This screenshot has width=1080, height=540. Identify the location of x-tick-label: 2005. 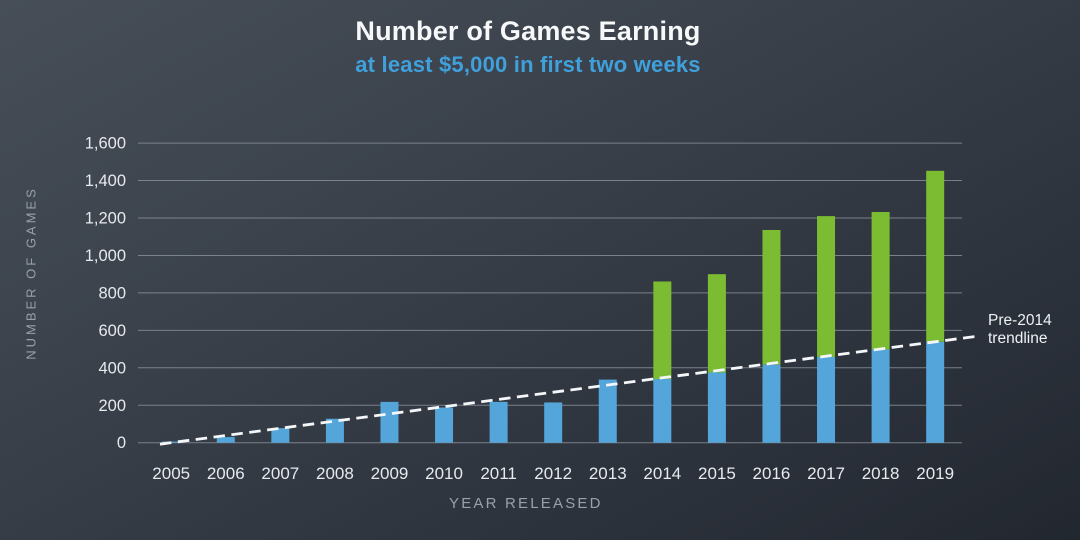
(171, 473).